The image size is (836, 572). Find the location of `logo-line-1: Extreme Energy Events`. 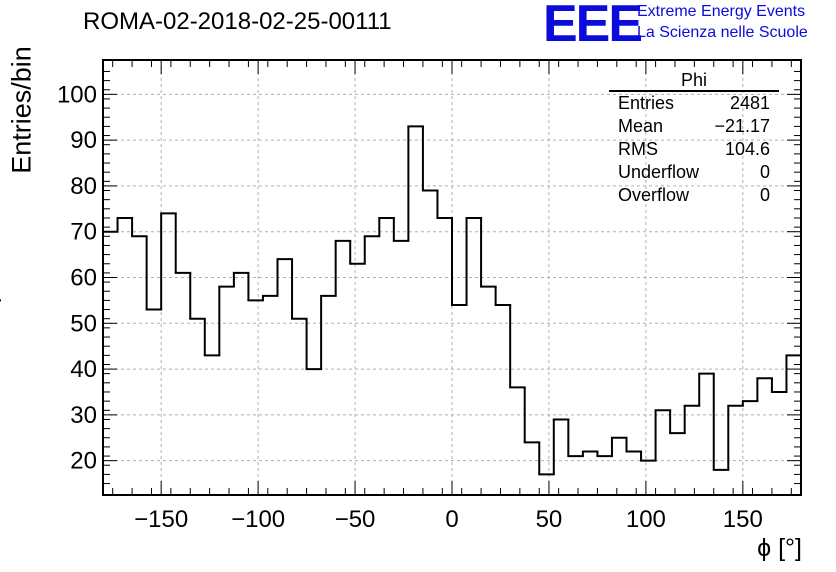

logo-line-1: Extreme Energy Events is located at coordinates (721, 11).